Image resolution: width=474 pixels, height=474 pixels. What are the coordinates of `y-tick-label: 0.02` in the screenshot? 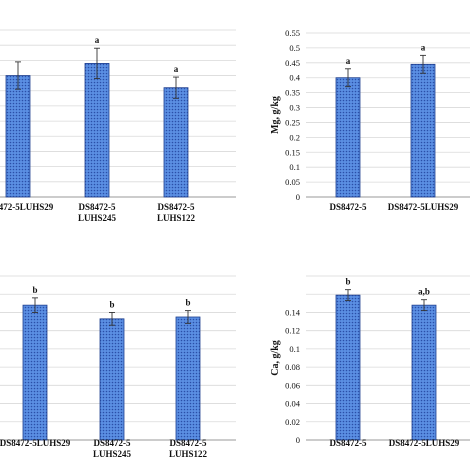 It's located at (292, 422).